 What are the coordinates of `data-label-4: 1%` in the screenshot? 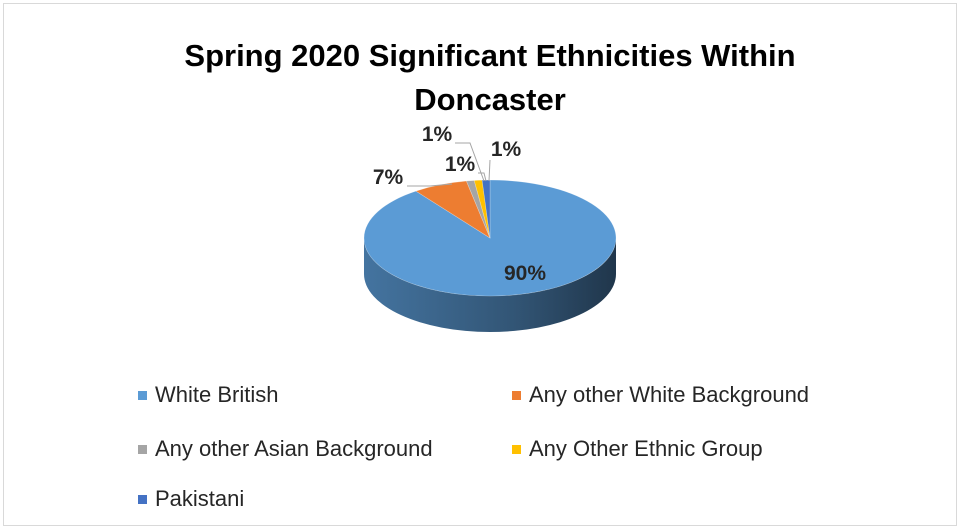 It's located at (506, 149).